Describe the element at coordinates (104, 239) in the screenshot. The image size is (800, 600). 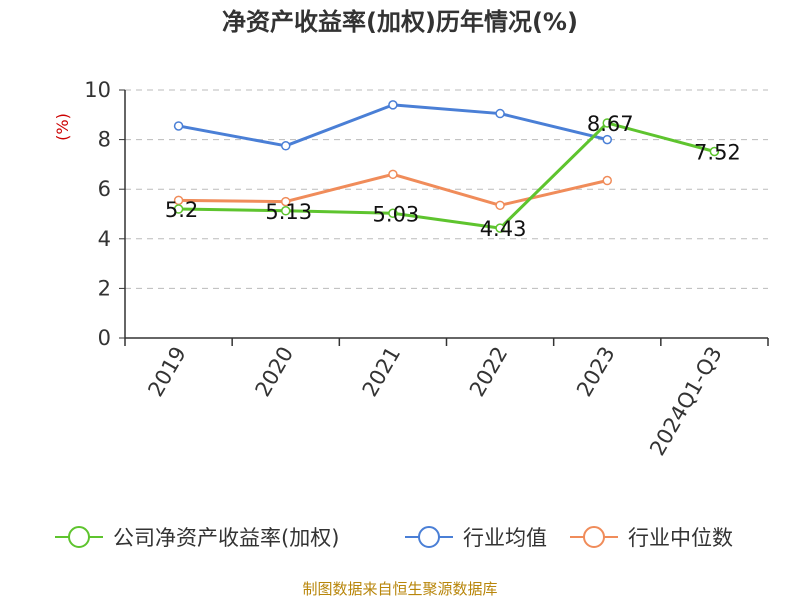
I see `y-tick-label: 4` at that location.